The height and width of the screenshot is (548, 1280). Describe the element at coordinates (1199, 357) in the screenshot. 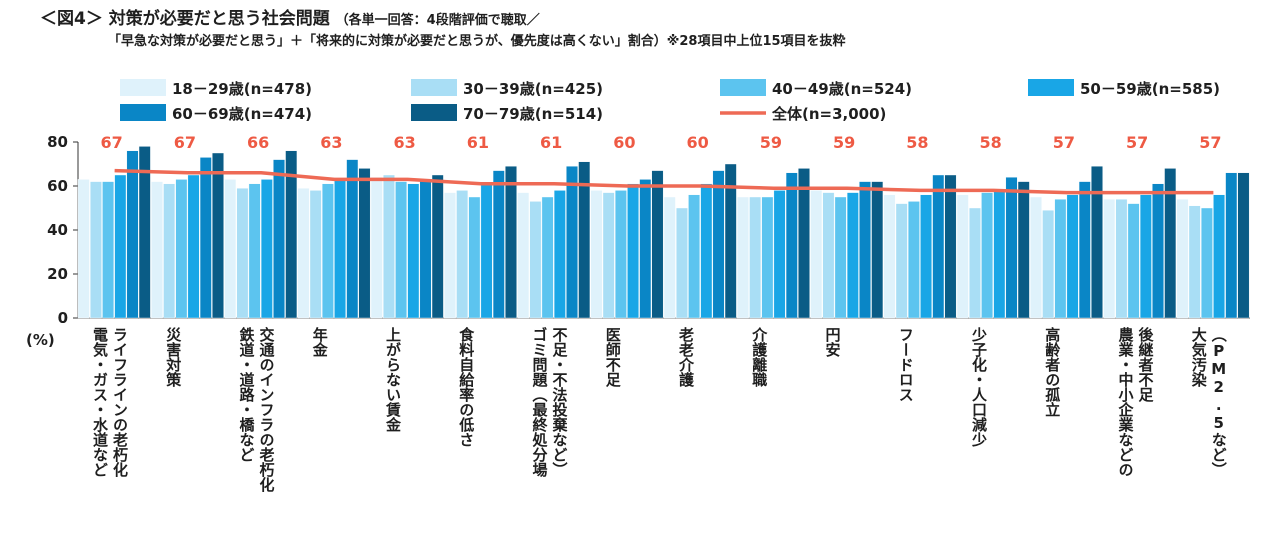

I see `category-label: 大気汚染` at that location.